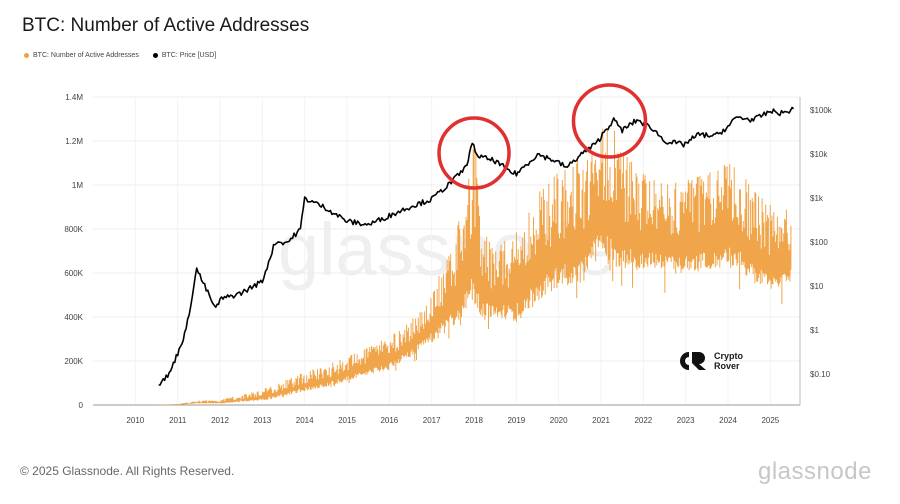 The image size is (900, 504). I want to click on y-left-tick-label: 800K, so click(73, 229).